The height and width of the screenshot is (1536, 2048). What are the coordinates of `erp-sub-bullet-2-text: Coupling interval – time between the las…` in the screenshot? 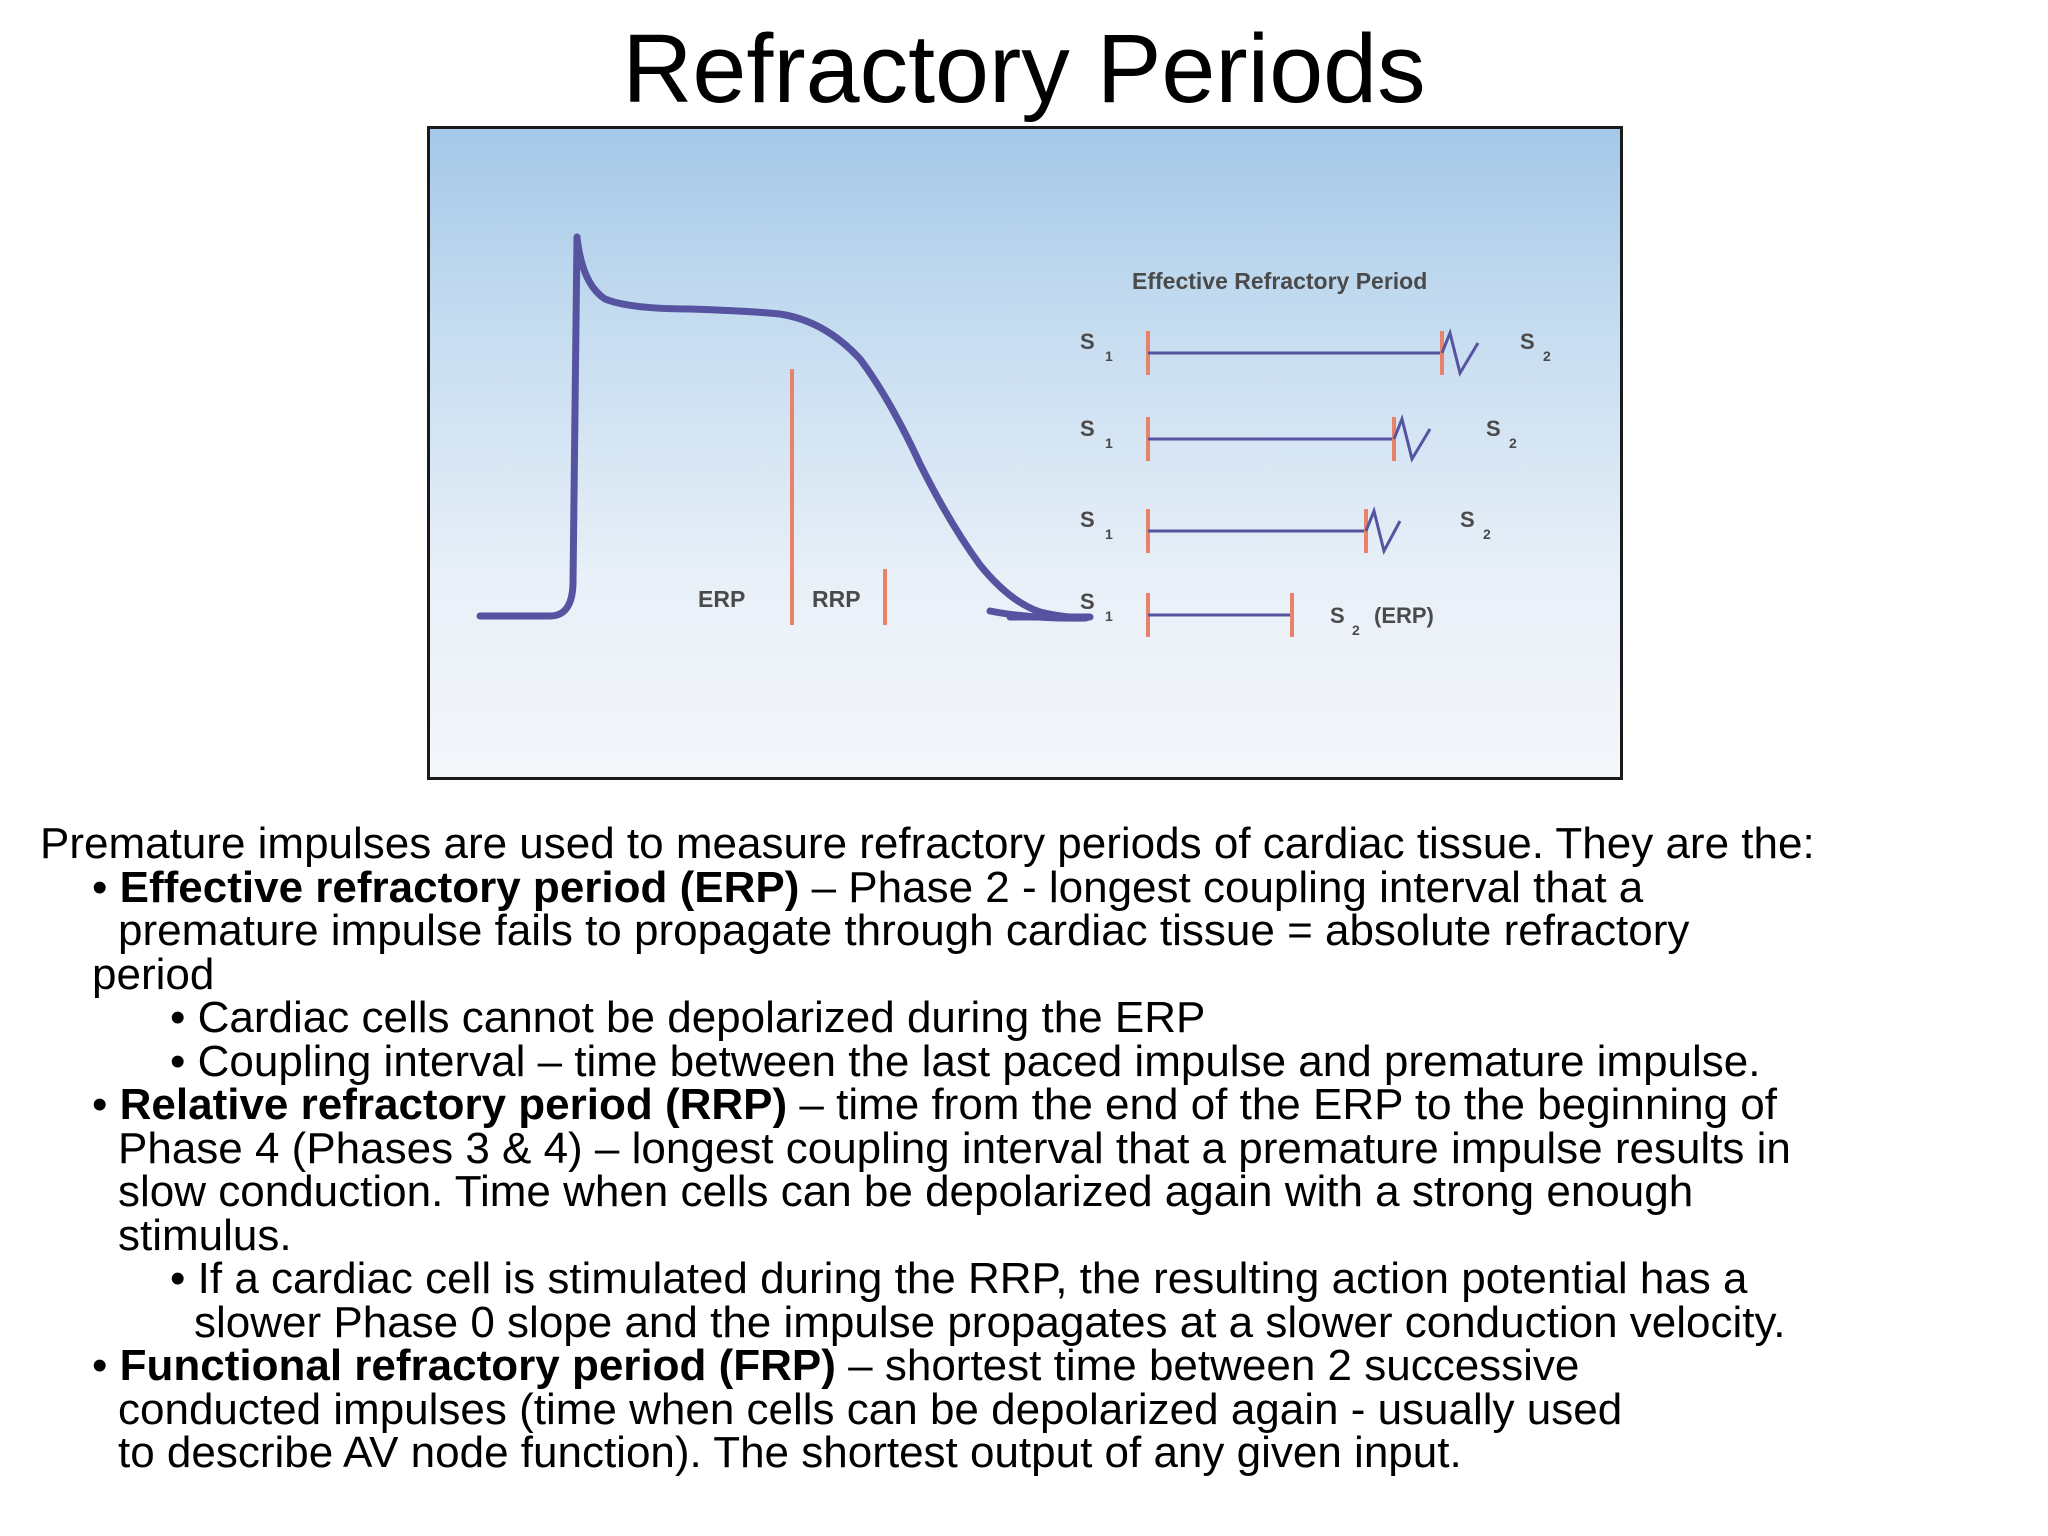 It's located at (979, 1061).